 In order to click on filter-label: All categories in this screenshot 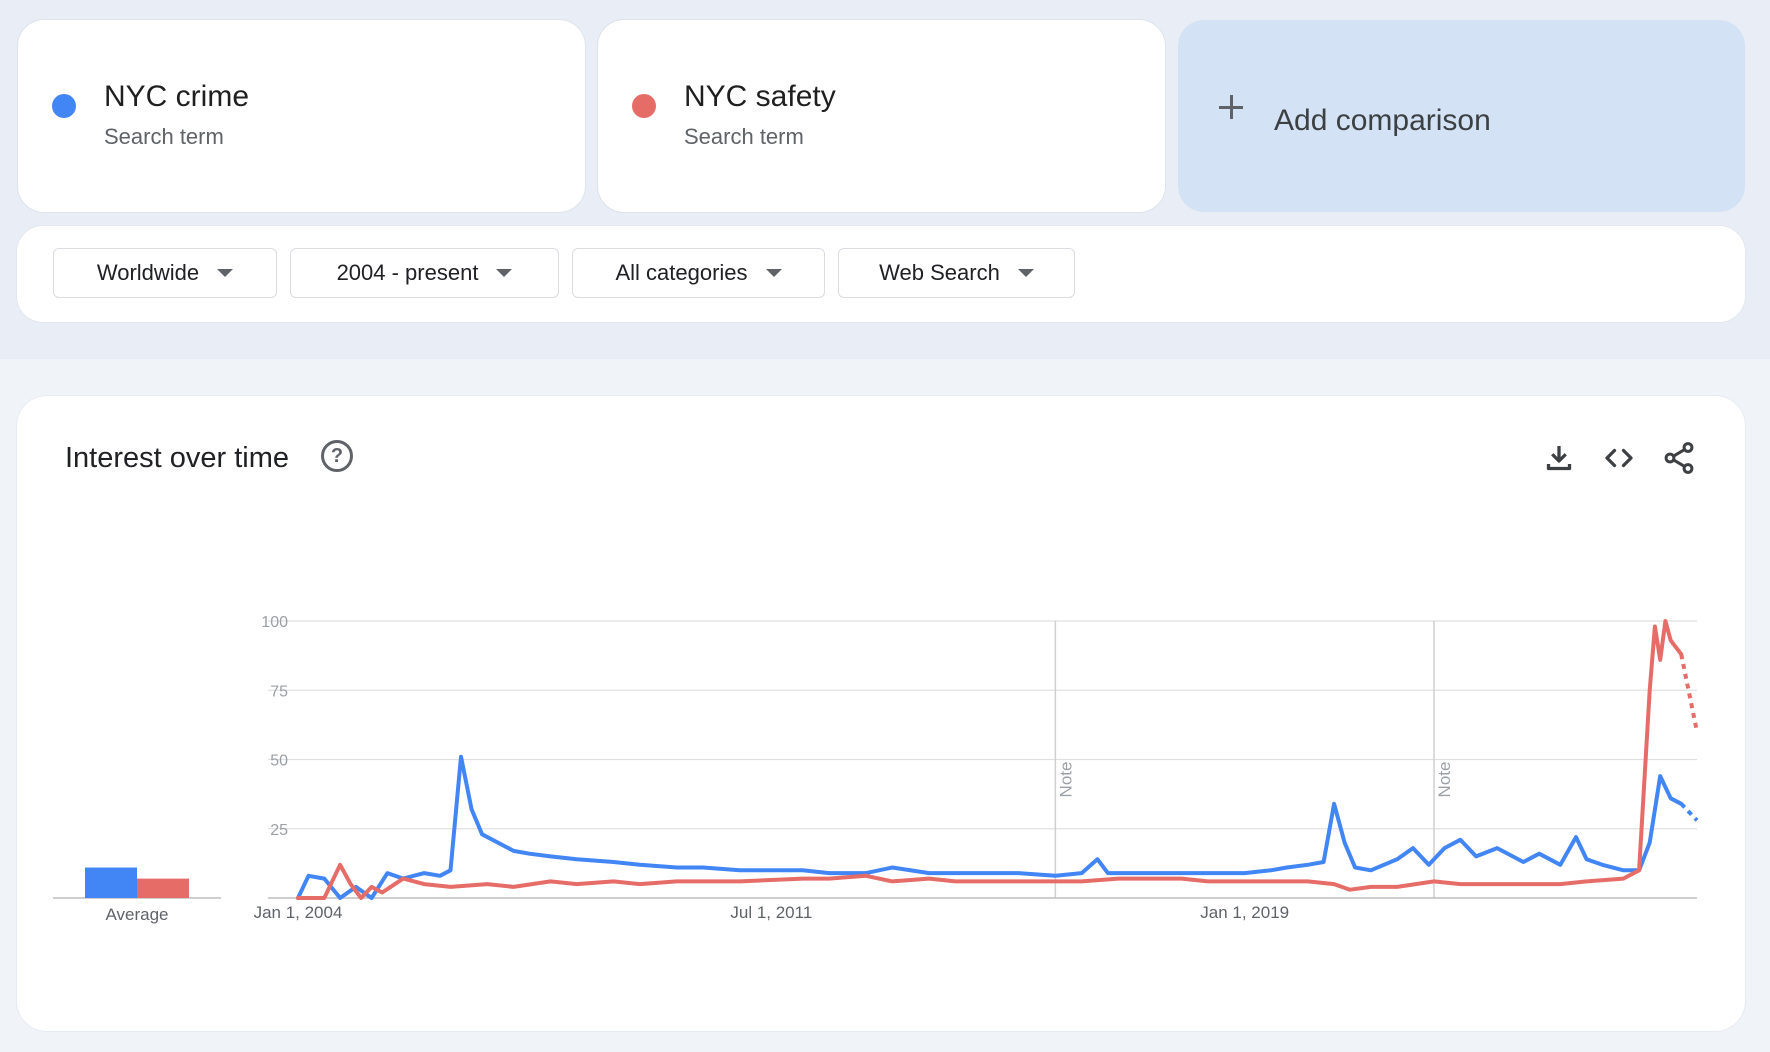, I will do `click(681, 272)`.